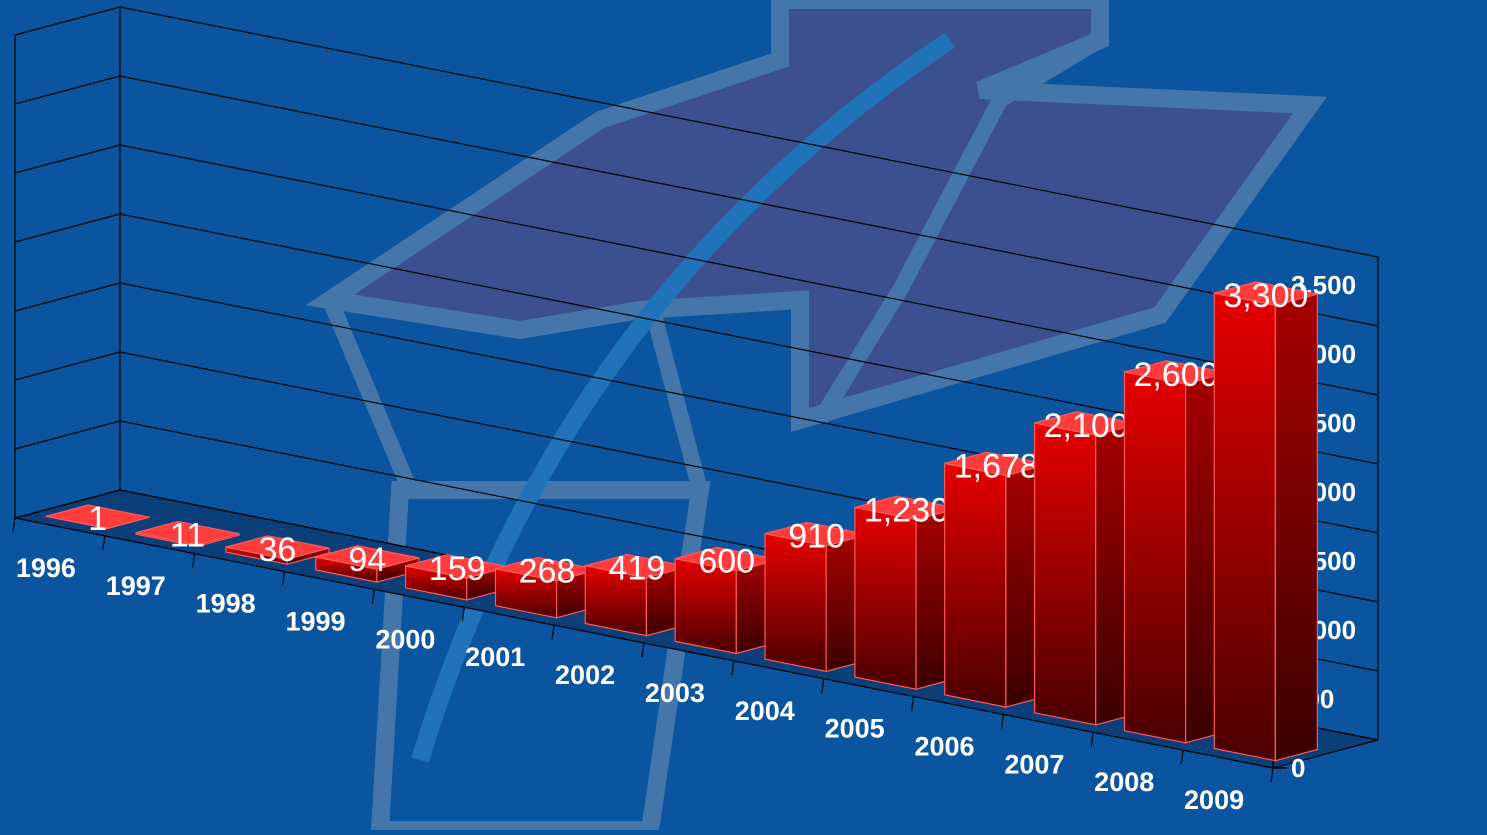  What do you see at coordinates (765, 711) in the screenshot?
I see `x-tick-label: 2004` at bounding box center [765, 711].